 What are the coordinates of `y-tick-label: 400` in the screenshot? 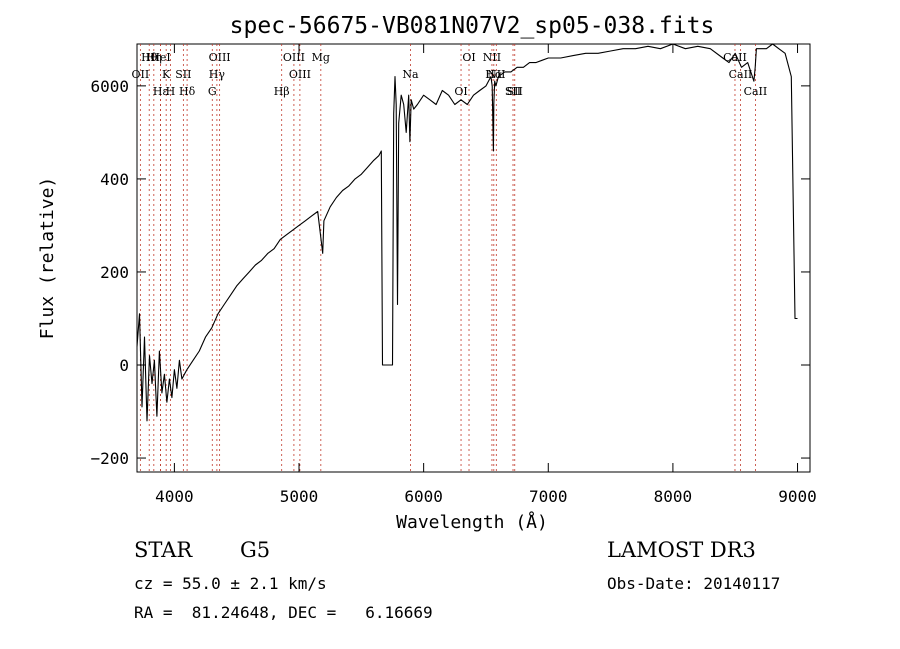 It's located at (114, 179).